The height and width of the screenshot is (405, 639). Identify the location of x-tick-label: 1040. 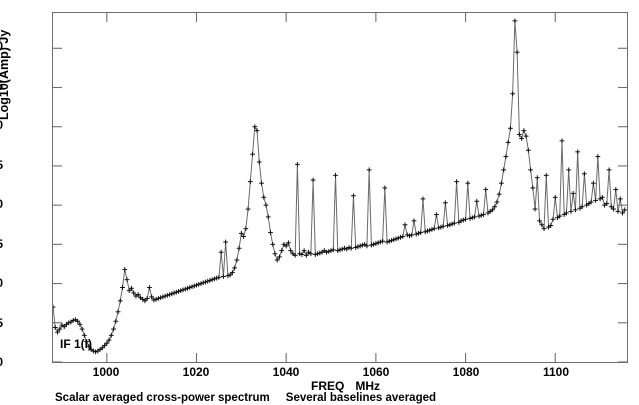
(286, 372).